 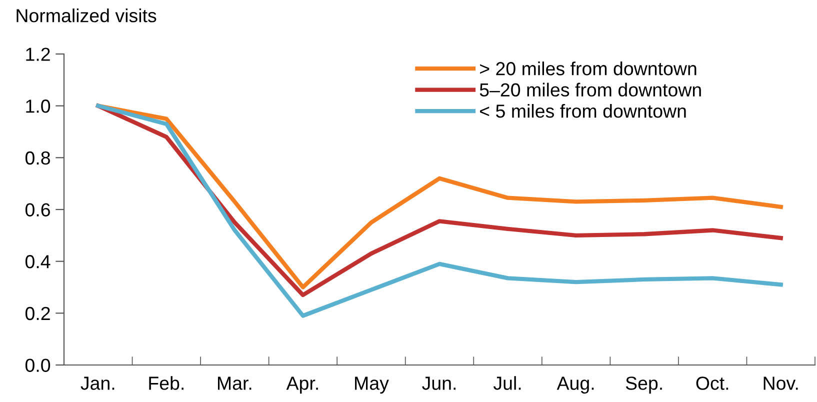 What do you see at coordinates (590, 89) in the screenshot?
I see `legend-label: 5–20 miles from downtown` at bounding box center [590, 89].